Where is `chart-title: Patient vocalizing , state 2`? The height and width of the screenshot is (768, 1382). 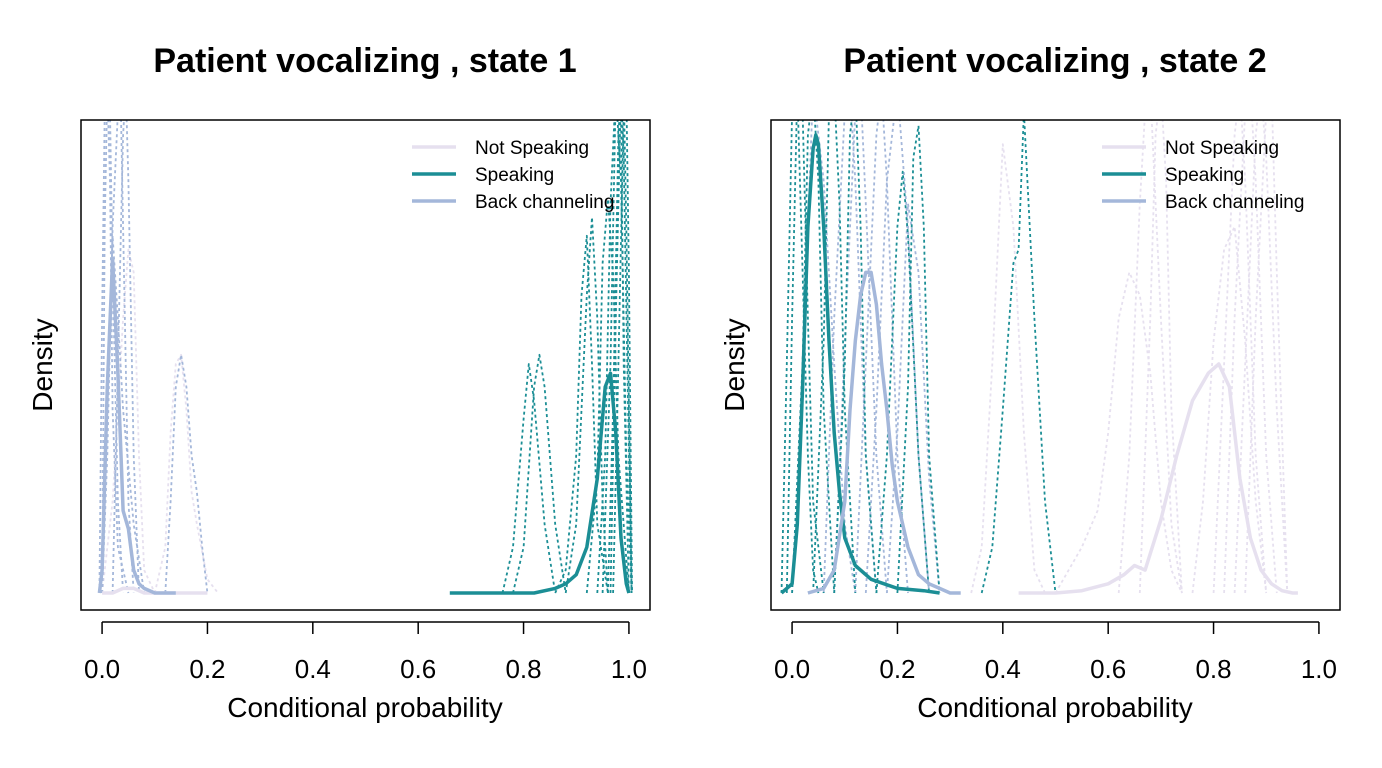
chart-title: Patient vocalizing , state 2 is located at coordinates (1054, 61).